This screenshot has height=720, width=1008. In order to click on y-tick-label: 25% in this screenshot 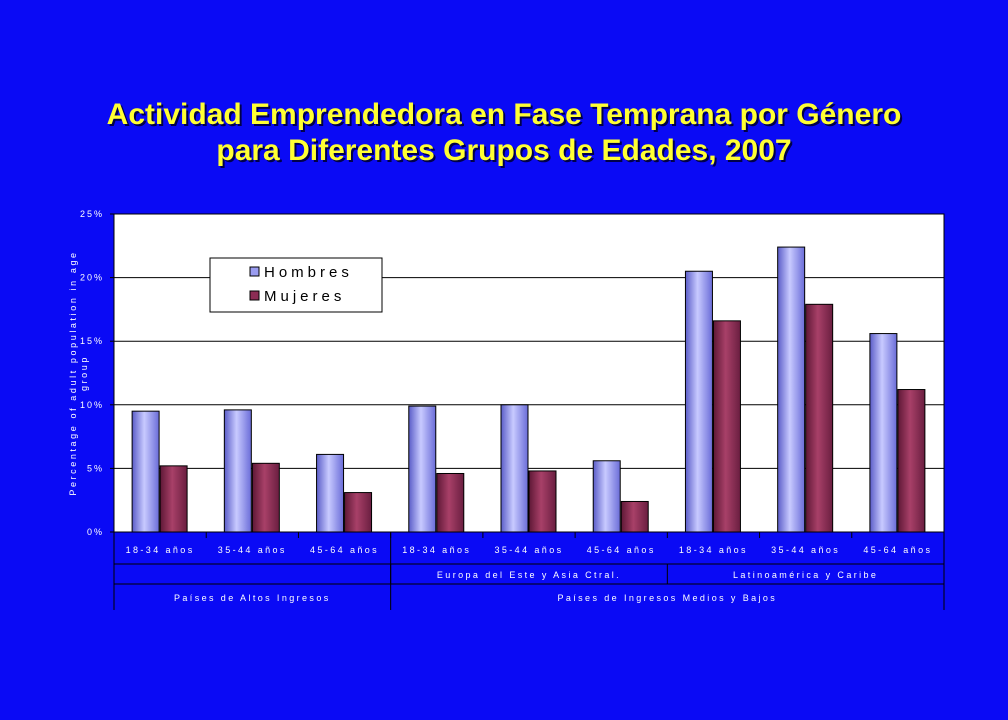, I will do `click(92, 214)`.